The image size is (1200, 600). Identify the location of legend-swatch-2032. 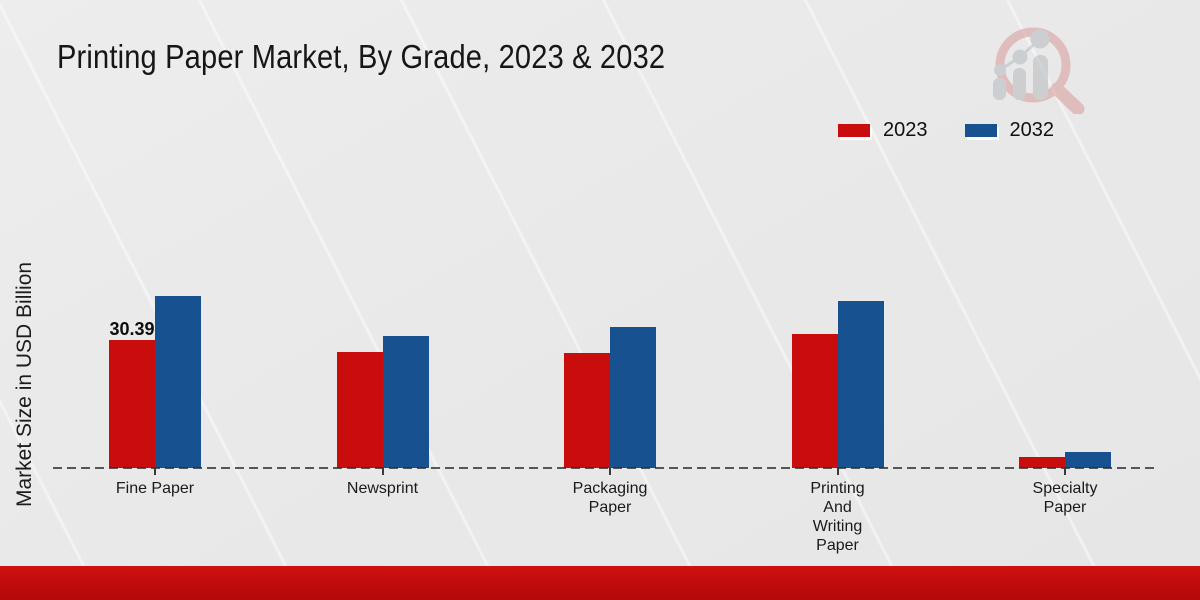
(980, 130).